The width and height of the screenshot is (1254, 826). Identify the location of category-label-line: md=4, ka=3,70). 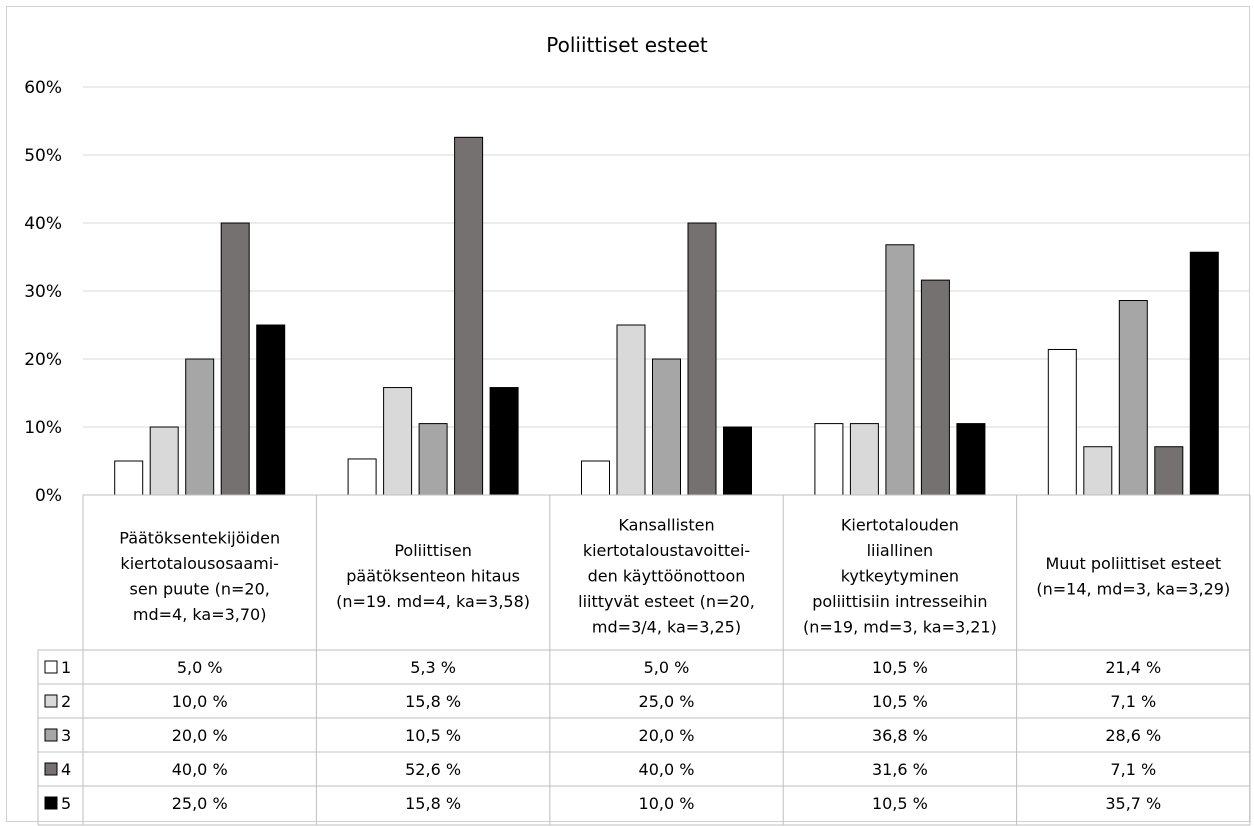
(200, 614).